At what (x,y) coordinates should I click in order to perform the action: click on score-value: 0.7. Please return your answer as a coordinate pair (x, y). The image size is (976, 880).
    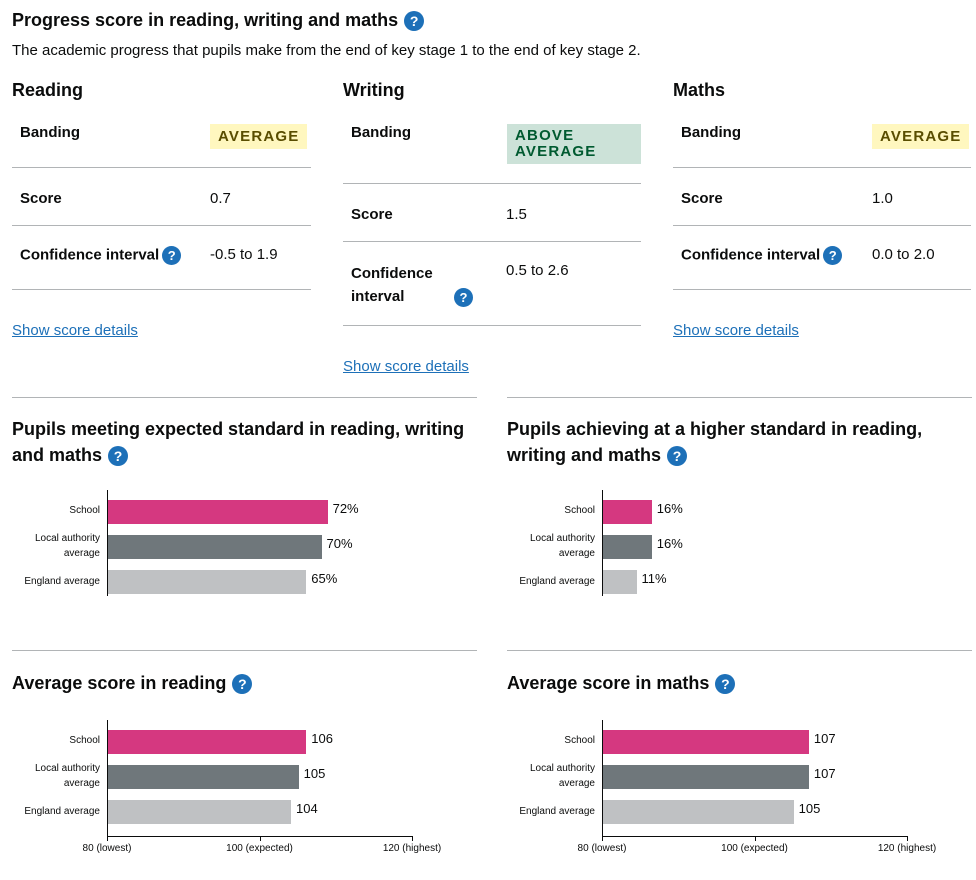
    Looking at the image, I should click on (220, 198).